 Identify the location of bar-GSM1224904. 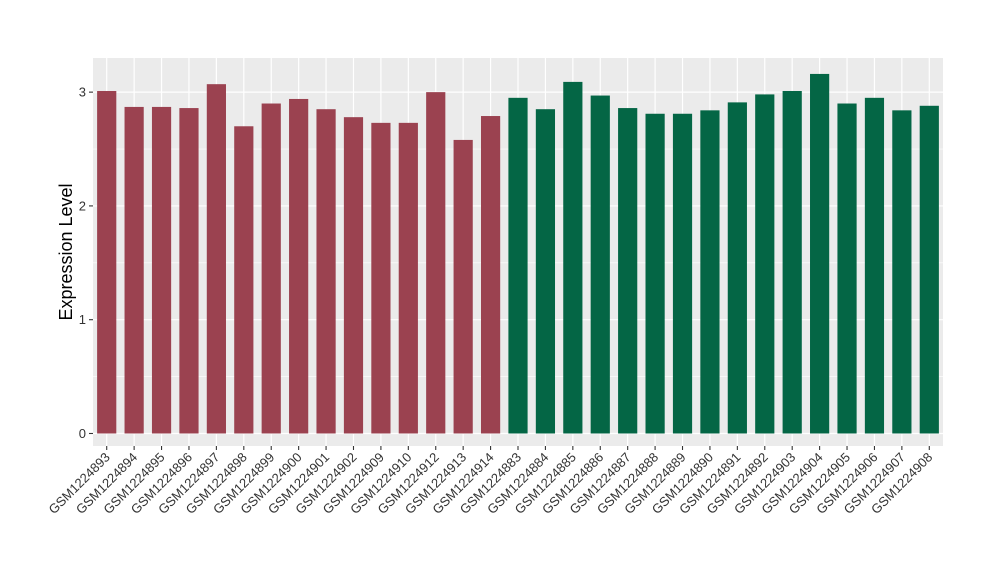
(820, 253).